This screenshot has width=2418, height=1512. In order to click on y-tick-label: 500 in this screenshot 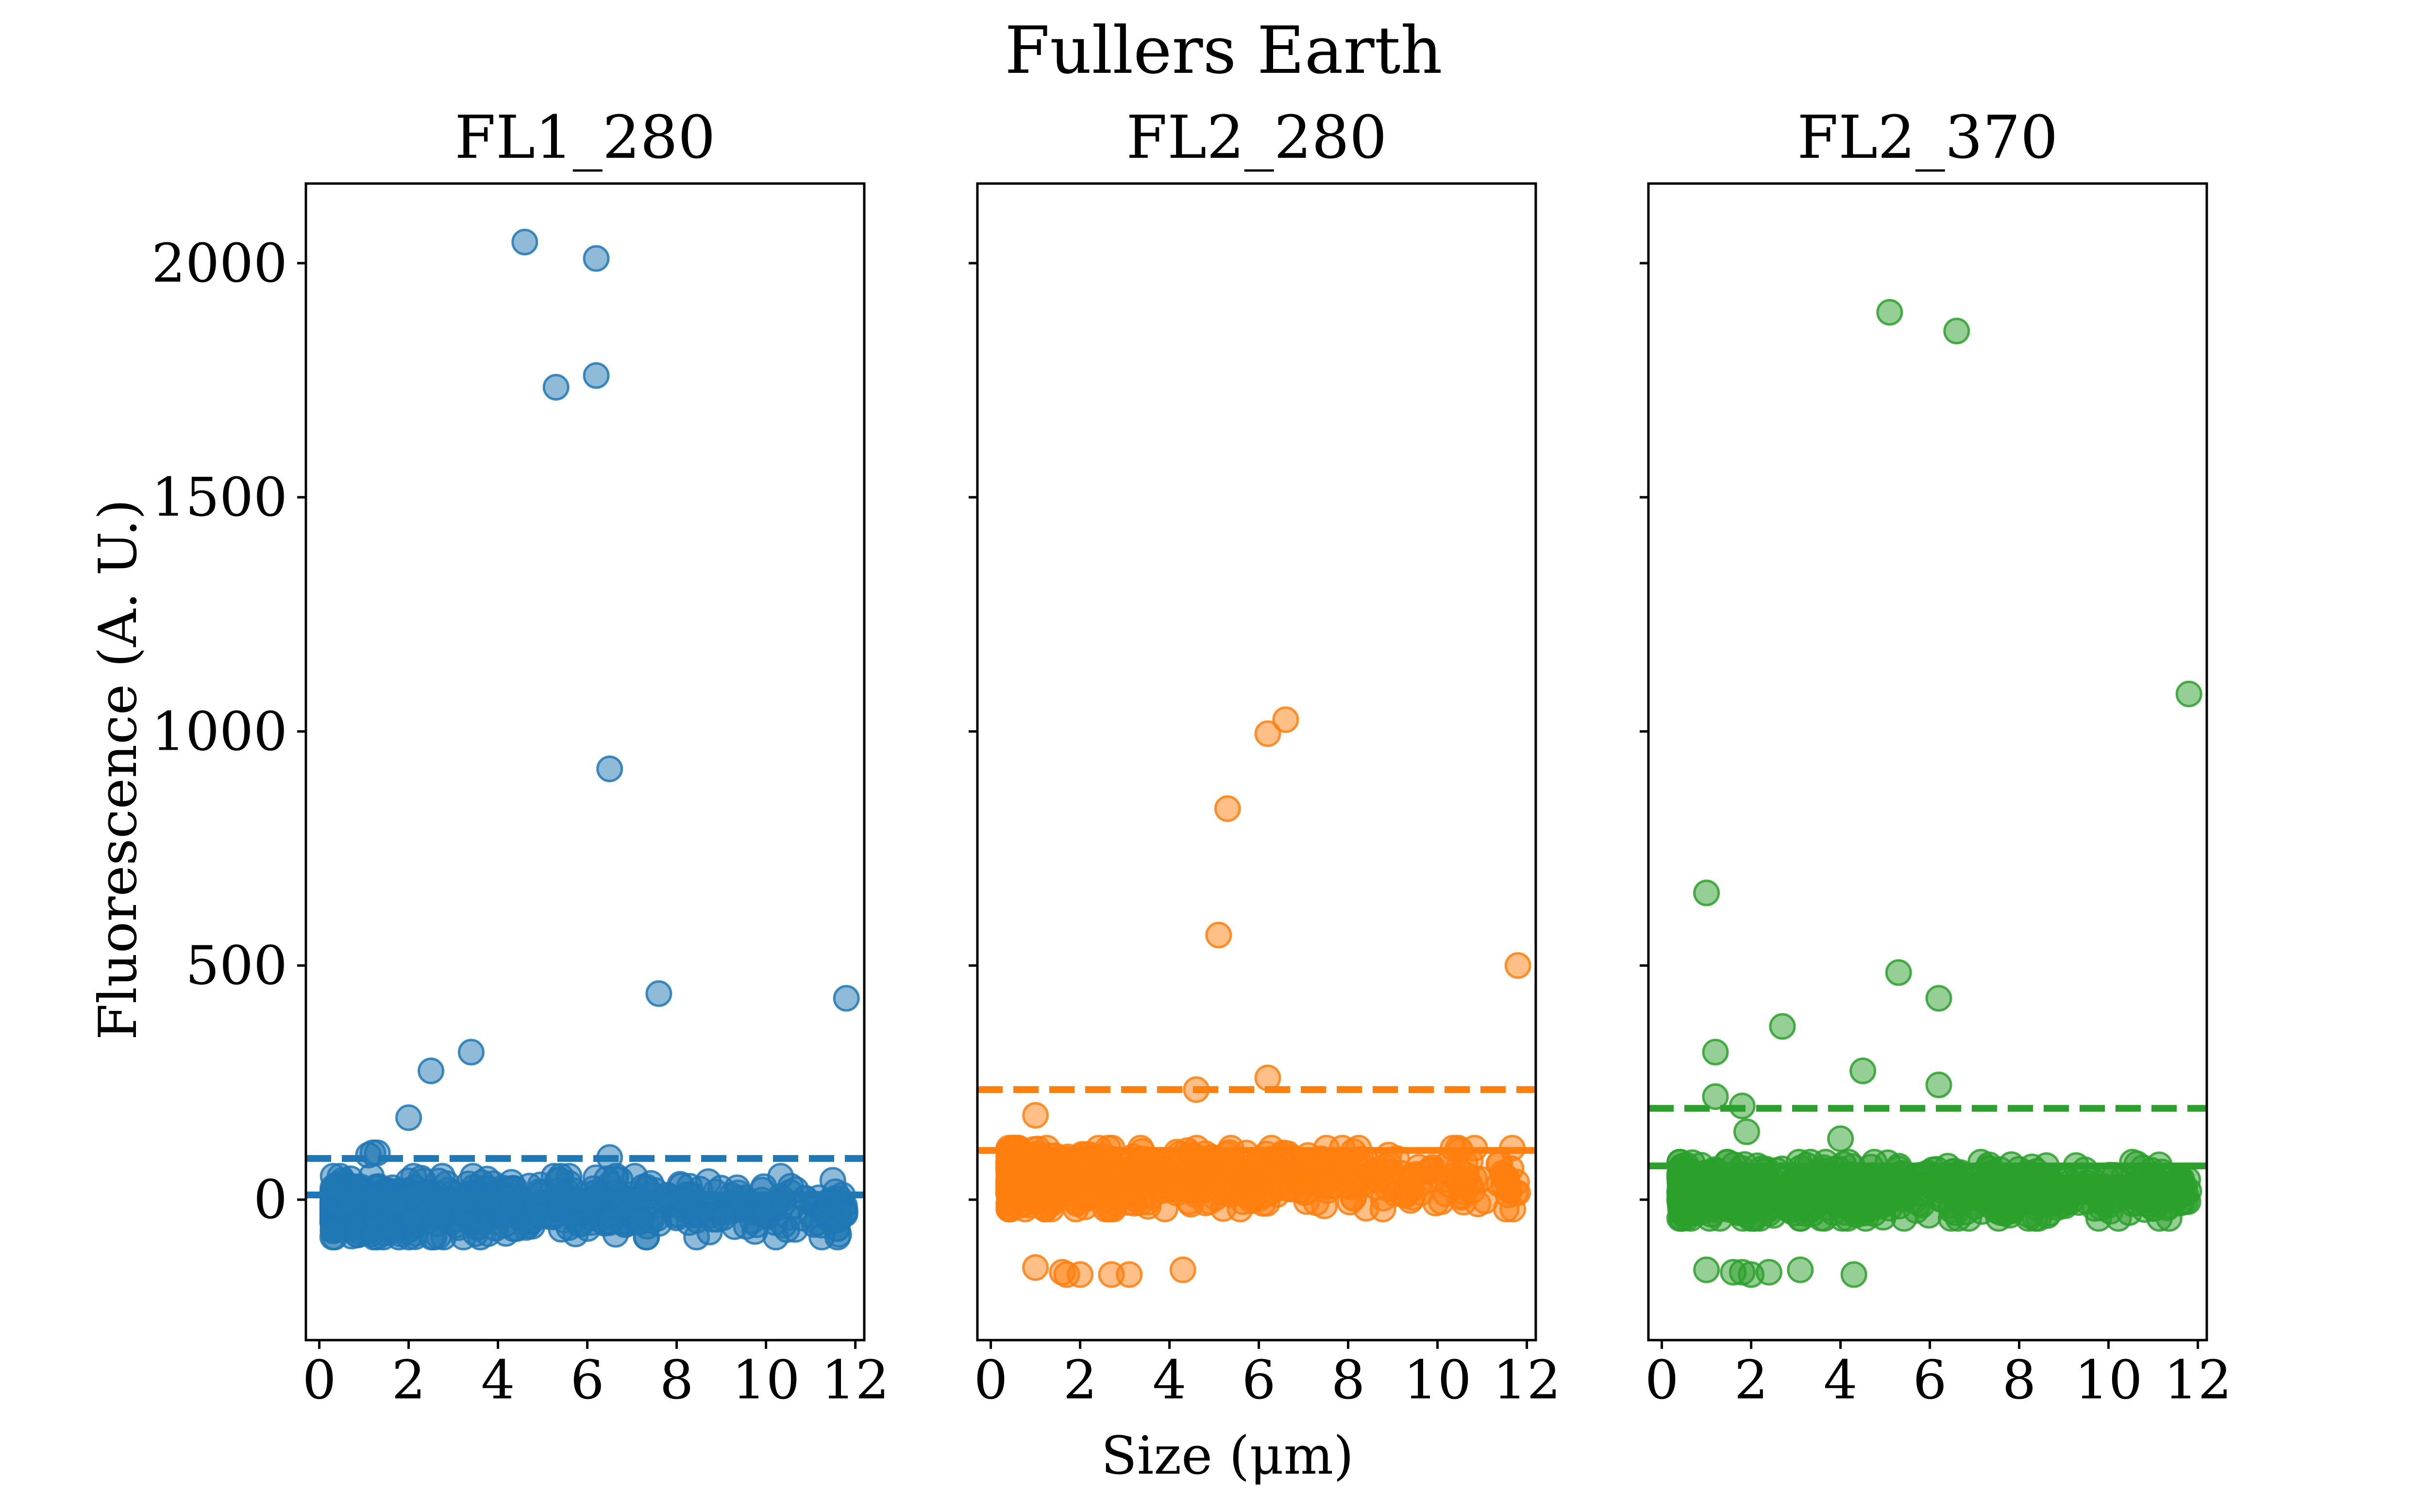, I will do `click(236, 966)`.